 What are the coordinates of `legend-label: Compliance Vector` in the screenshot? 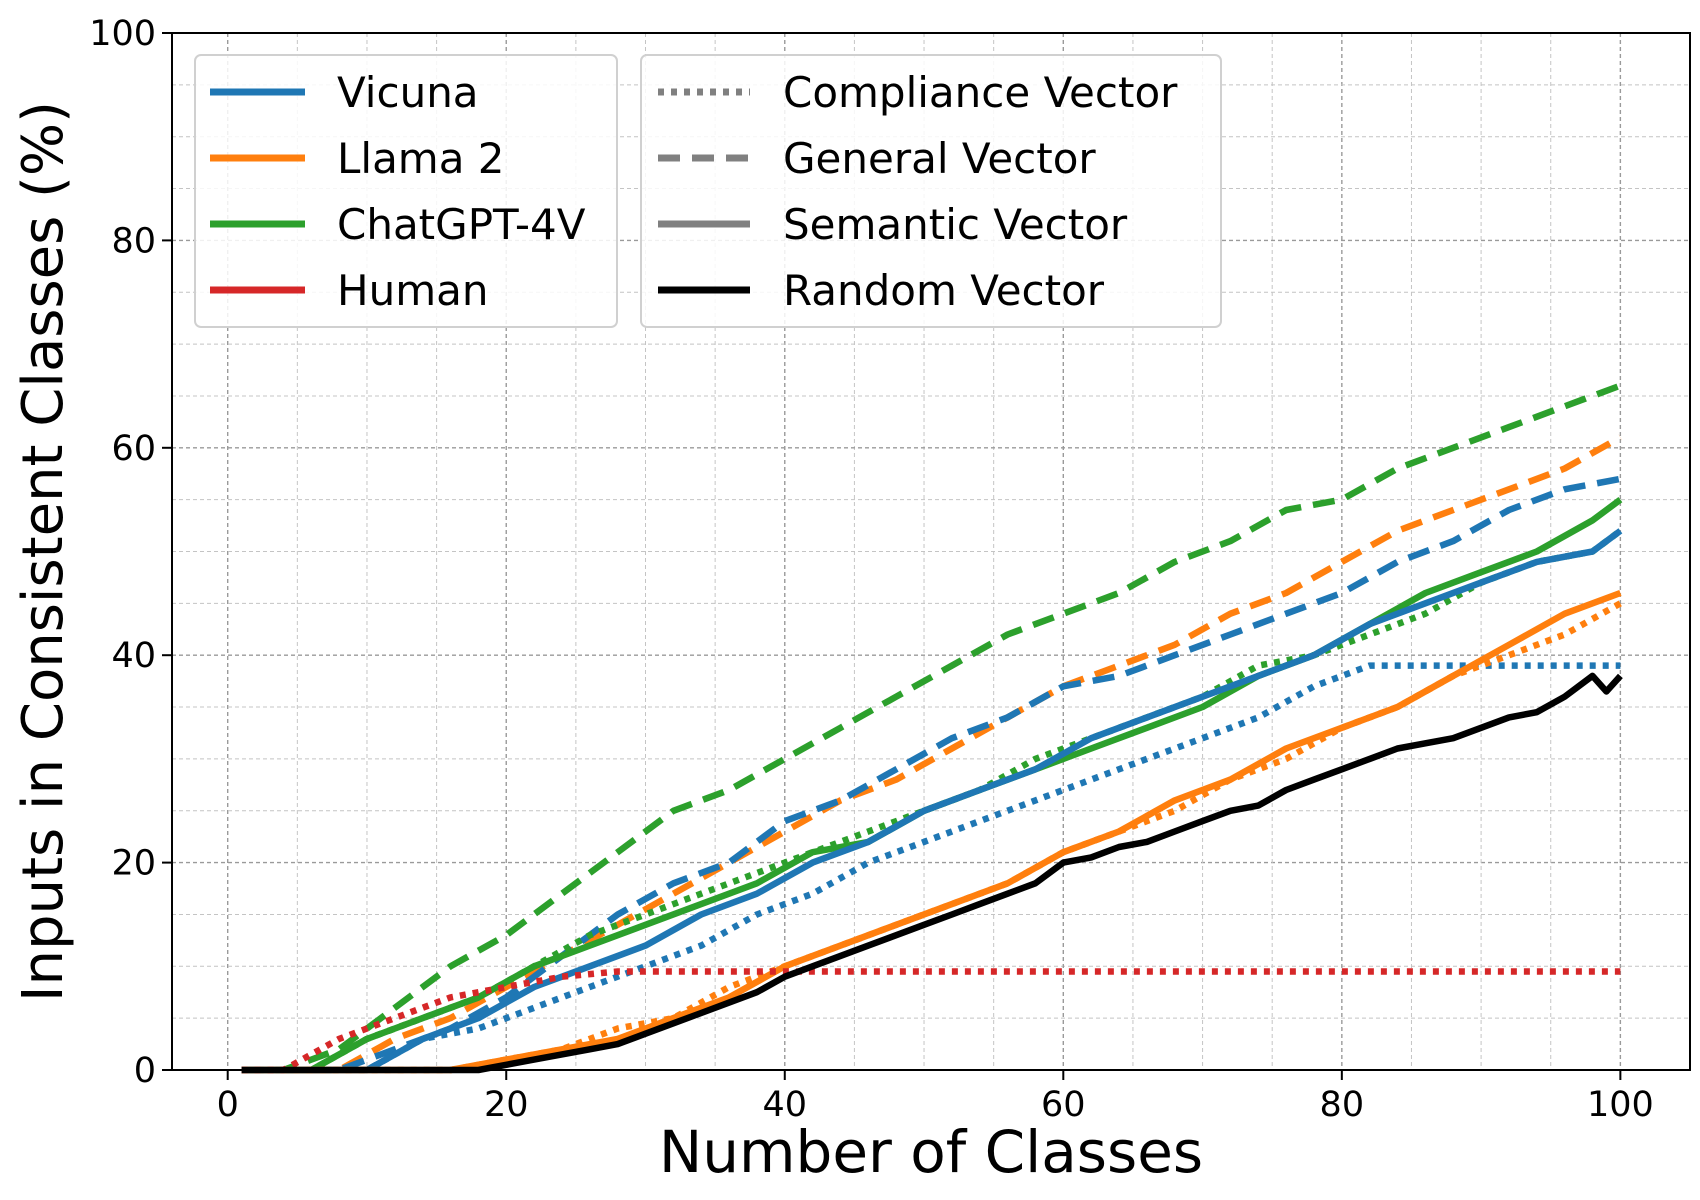 It's located at (980, 92).